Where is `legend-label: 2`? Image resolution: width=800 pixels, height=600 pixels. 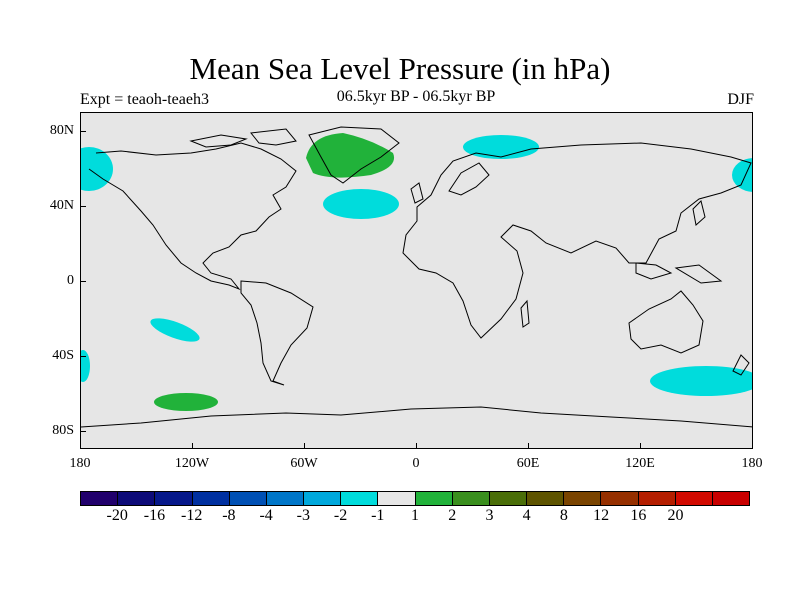 legend-label: 2 is located at coordinates (452, 515).